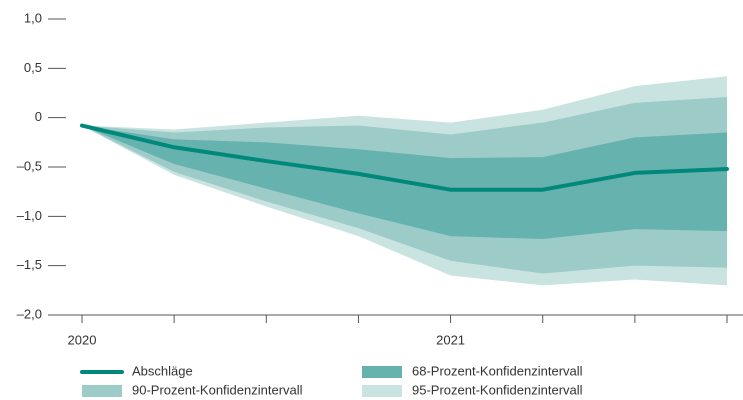 The height and width of the screenshot is (400, 743). I want to click on legend-label: 95-Prozent-Konfidenzintervall, so click(497, 389).